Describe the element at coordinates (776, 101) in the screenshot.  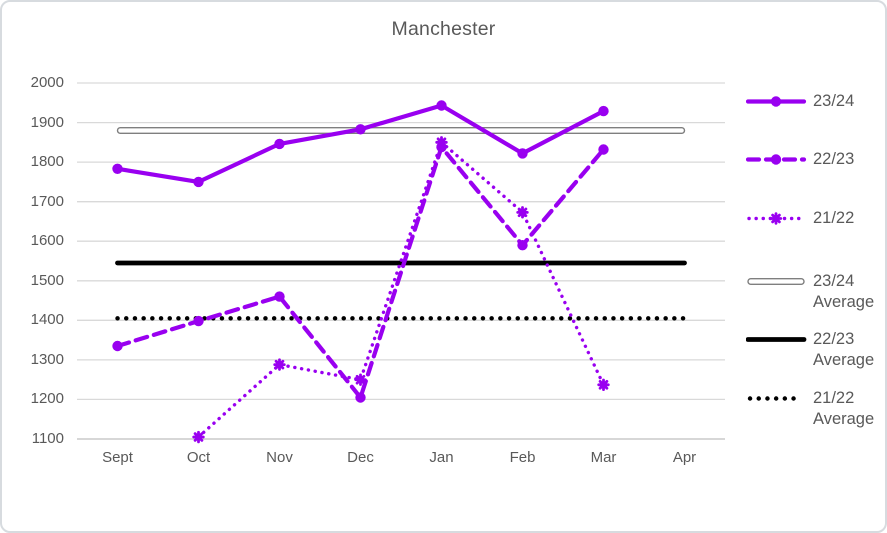
I see `legend-swatch-solid-line-icon` at that location.